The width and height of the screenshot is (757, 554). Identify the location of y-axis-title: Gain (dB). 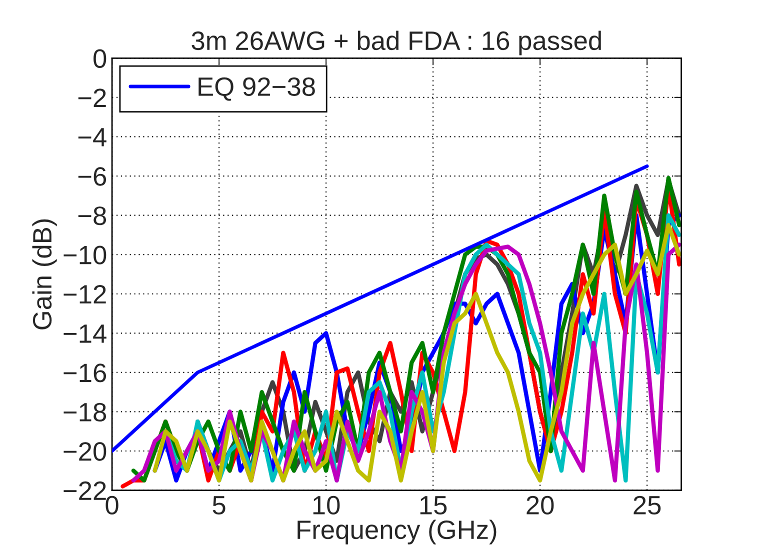
(44, 274).